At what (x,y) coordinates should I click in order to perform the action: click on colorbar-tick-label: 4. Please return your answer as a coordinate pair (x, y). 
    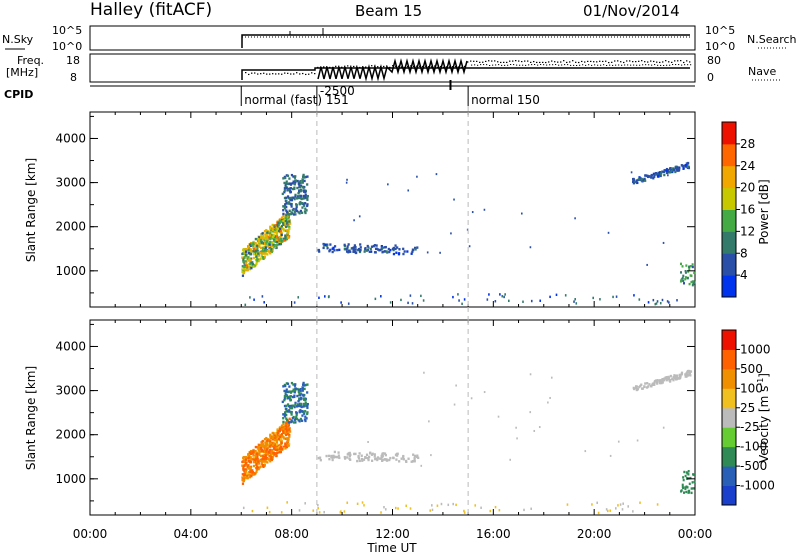
    Looking at the image, I should click on (744, 275).